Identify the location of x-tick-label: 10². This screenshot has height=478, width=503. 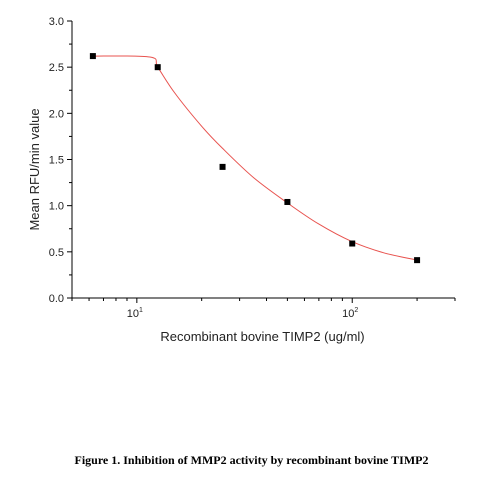
(350, 313).